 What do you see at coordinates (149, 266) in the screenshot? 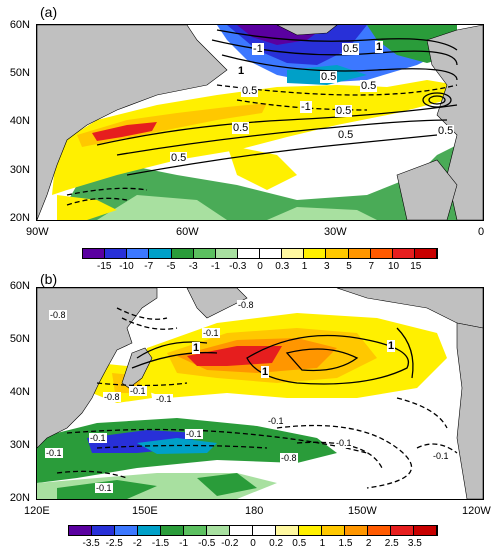
I see `colorbar-label: -7` at bounding box center [149, 266].